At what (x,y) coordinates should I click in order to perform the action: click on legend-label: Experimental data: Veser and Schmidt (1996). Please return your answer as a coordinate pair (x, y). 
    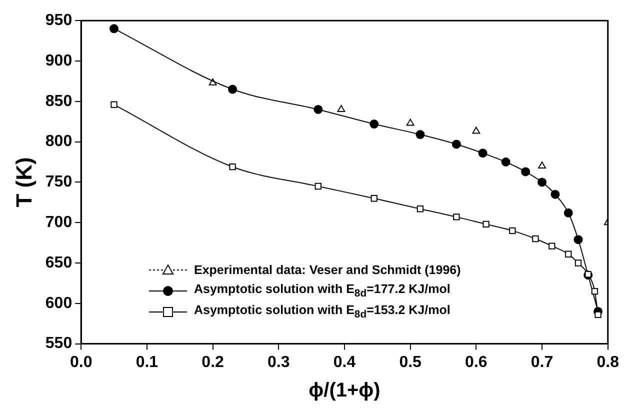
    Looking at the image, I should click on (327, 269).